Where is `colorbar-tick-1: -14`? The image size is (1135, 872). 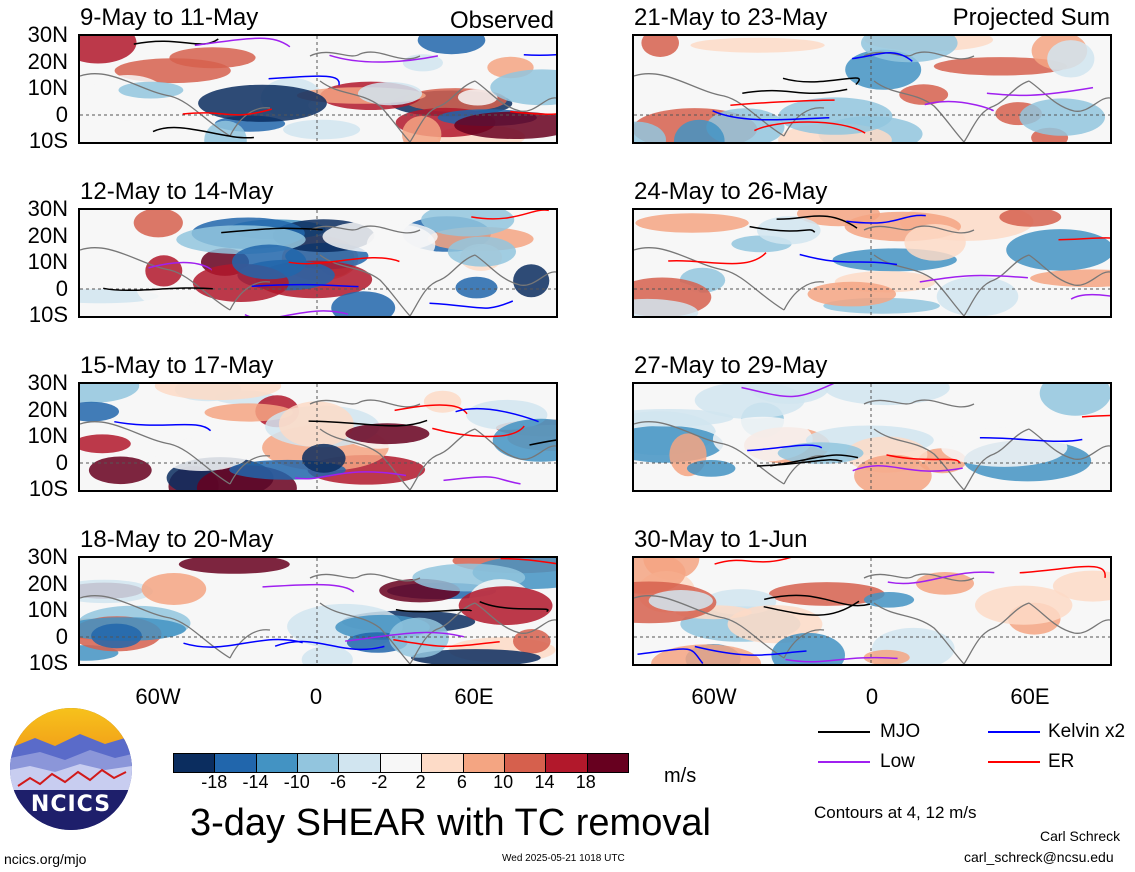 colorbar-tick-1: -14 is located at coordinates (255, 782).